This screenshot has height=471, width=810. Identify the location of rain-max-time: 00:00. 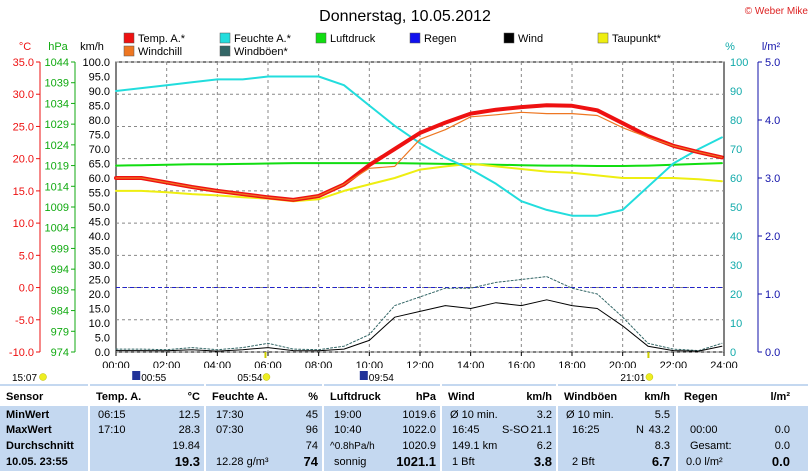
(704, 430).